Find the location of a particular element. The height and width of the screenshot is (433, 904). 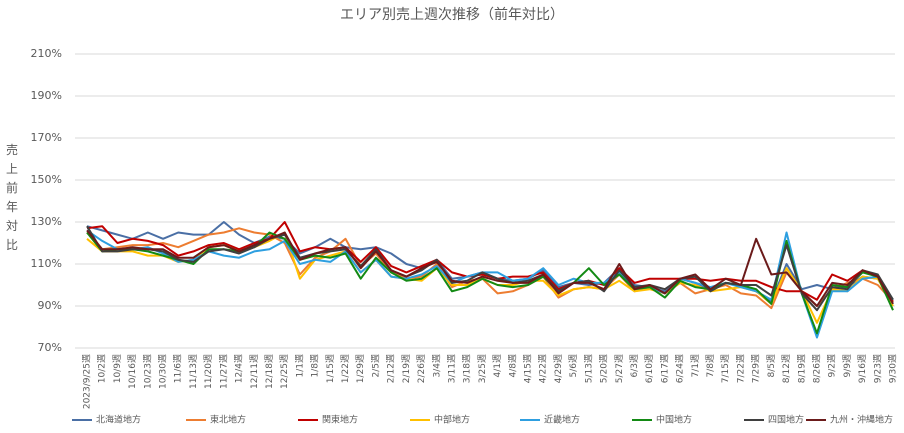

x-tick-label: 1/29週 is located at coordinates (360, 368).